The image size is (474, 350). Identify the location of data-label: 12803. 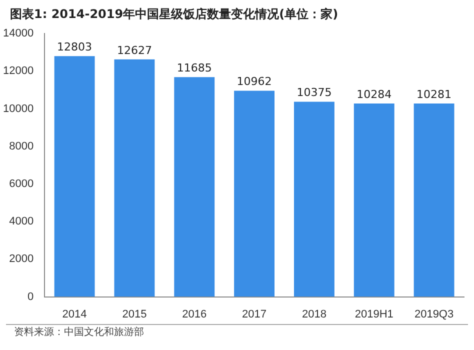
(74, 47).